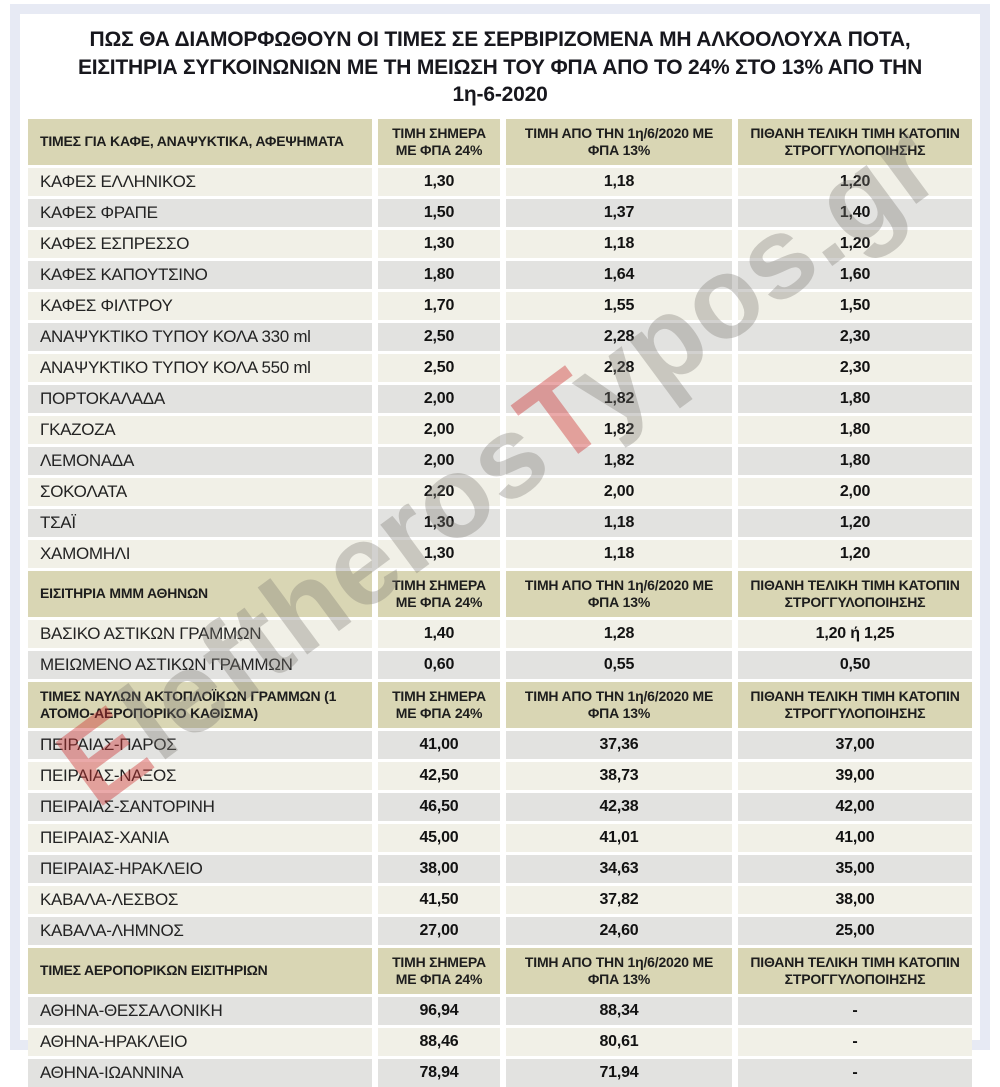  I want to click on row-label-cell: ΚΑΒΑΛΑ-ΛΕΣΒΟΣ, so click(200, 900).